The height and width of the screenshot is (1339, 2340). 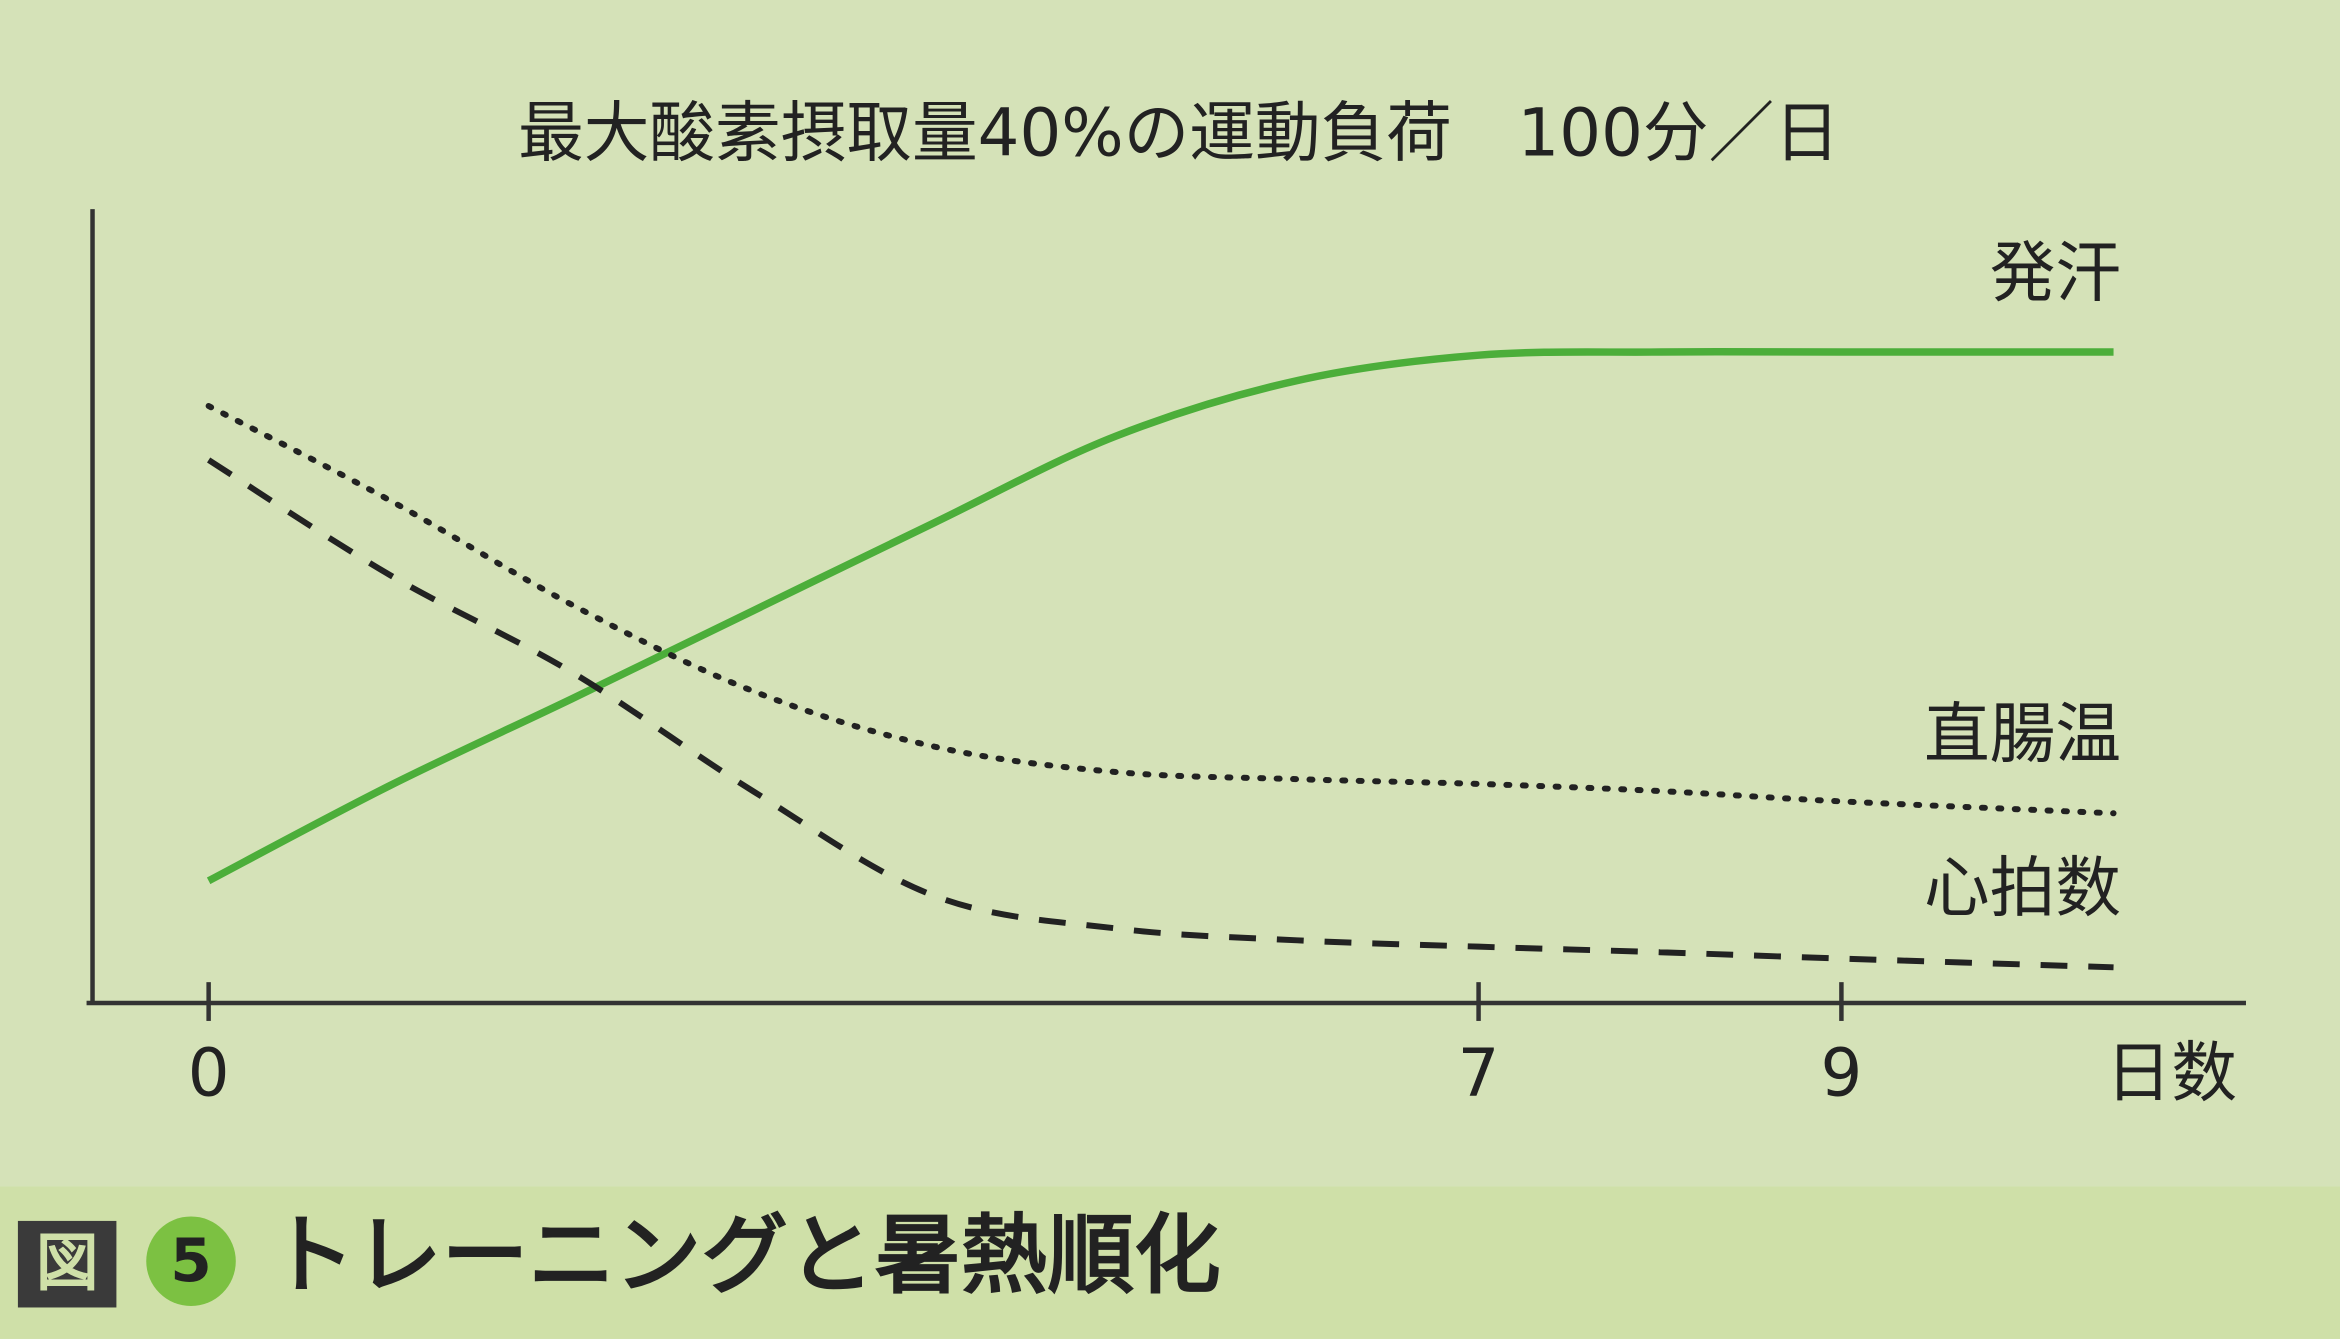 I want to click on x-tick-label: 9, so click(x=1842, y=1074).